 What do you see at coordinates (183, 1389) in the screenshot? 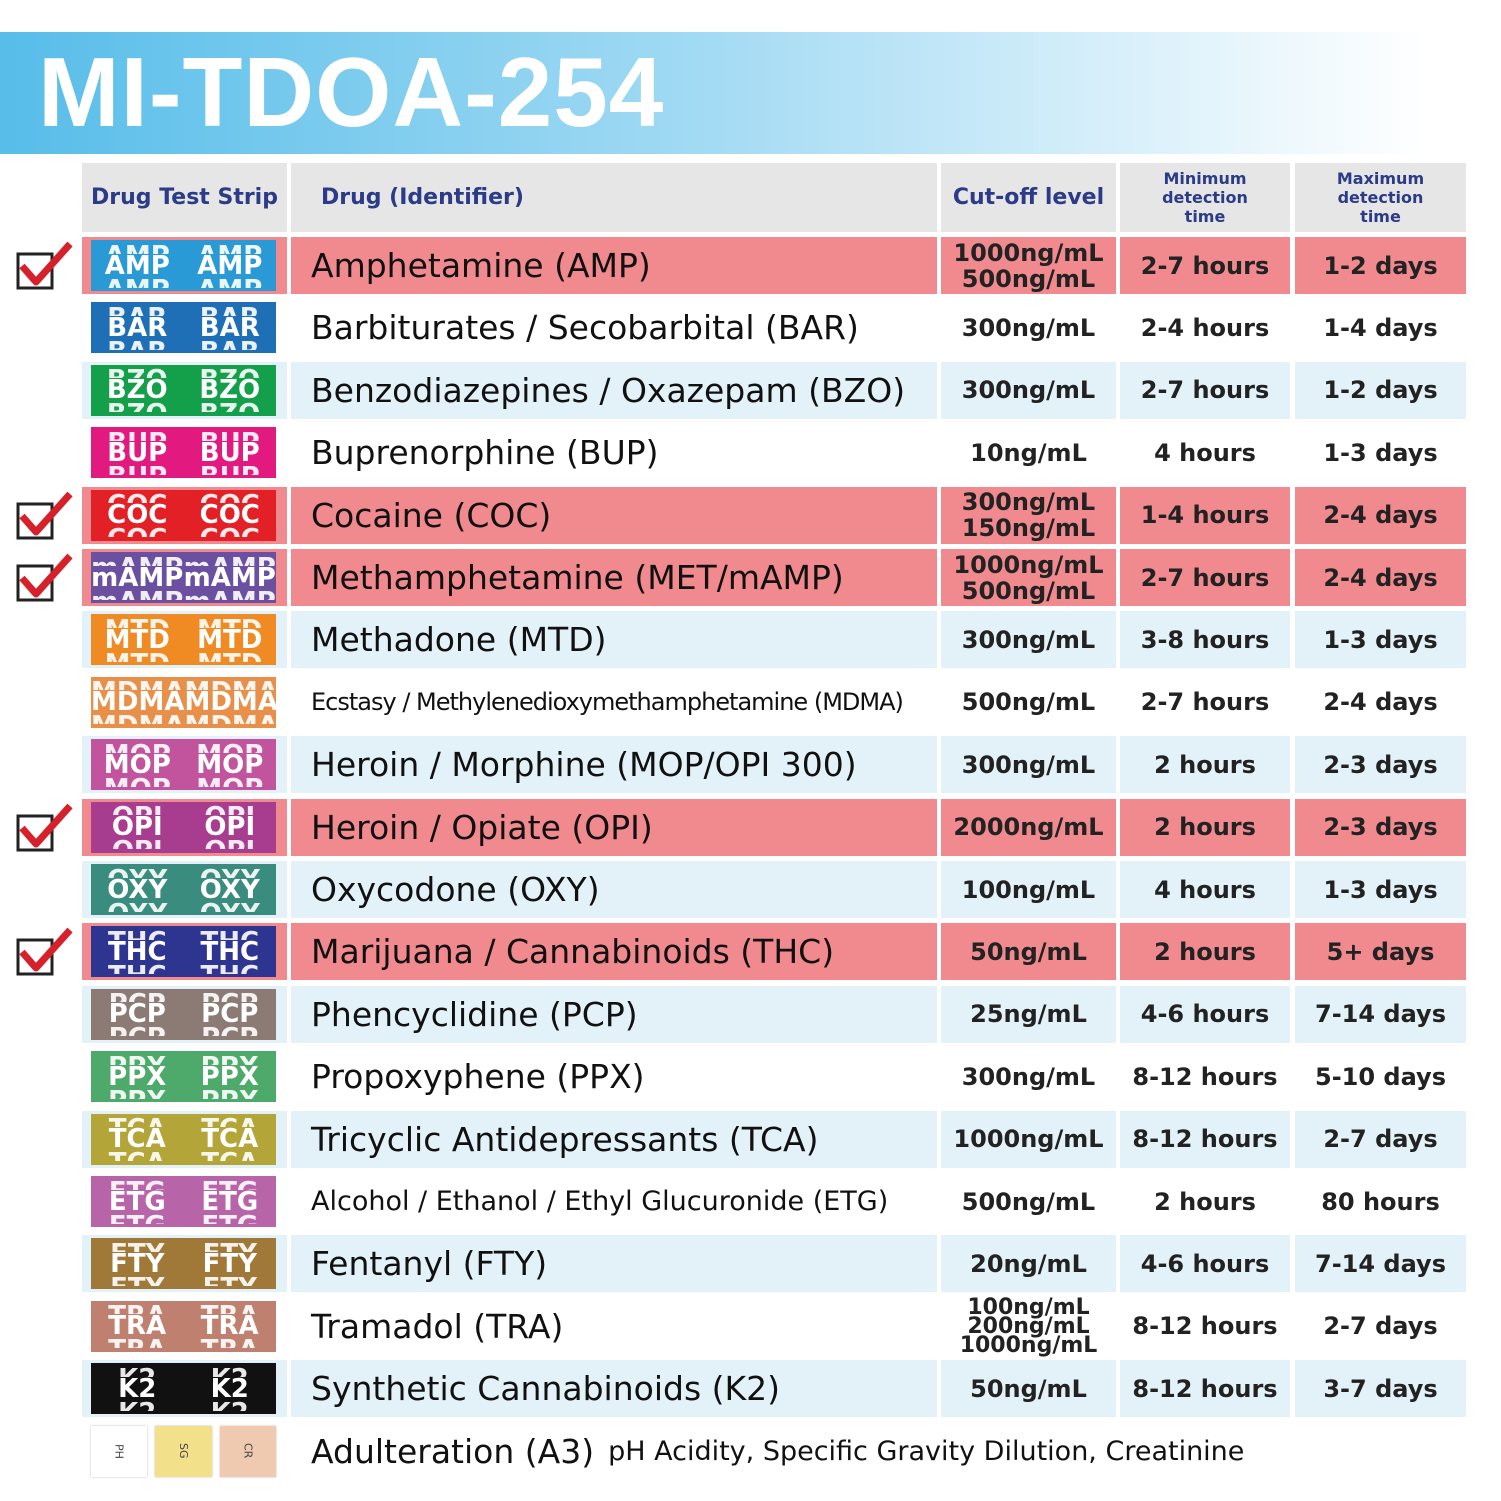
I see `strip: K2K2K2K2K2K2` at bounding box center [183, 1389].